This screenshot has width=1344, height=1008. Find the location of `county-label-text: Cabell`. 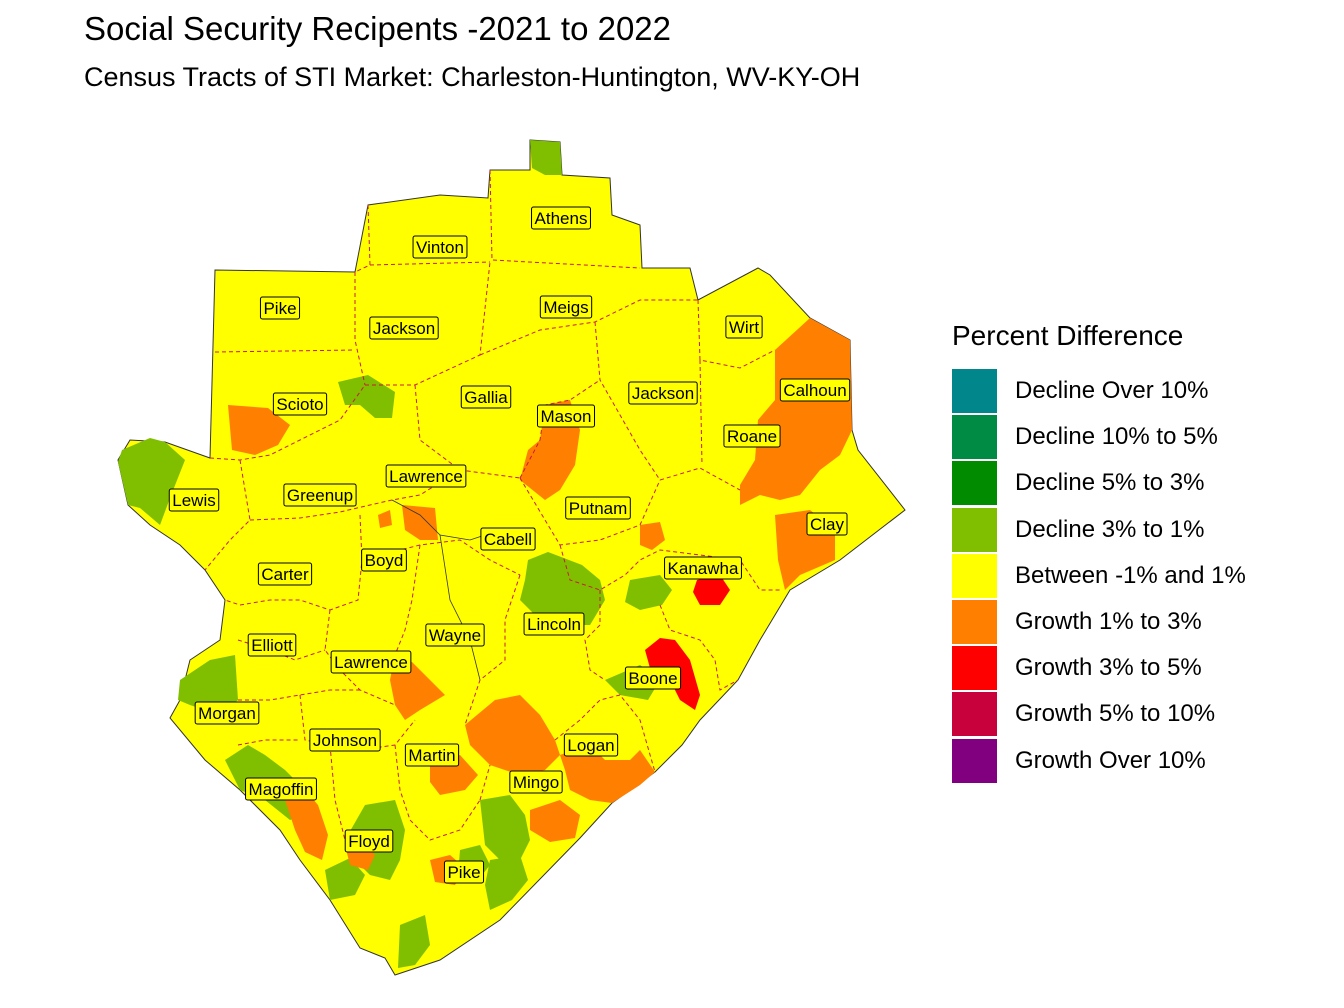

county-label-text: Cabell is located at coordinates (508, 539).